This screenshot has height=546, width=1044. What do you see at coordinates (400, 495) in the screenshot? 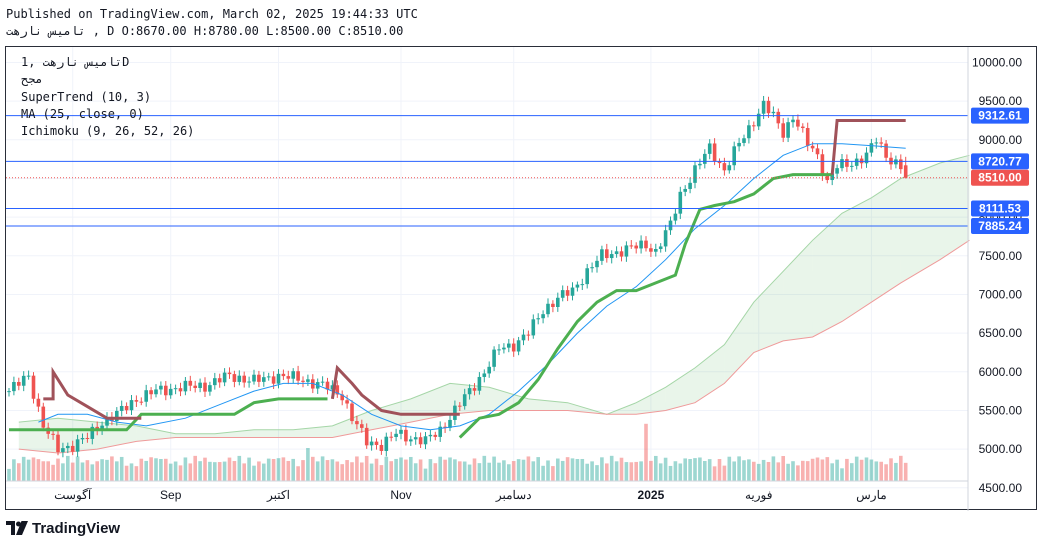
I see `time-axis-tick: Nov` at bounding box center [400, 495].